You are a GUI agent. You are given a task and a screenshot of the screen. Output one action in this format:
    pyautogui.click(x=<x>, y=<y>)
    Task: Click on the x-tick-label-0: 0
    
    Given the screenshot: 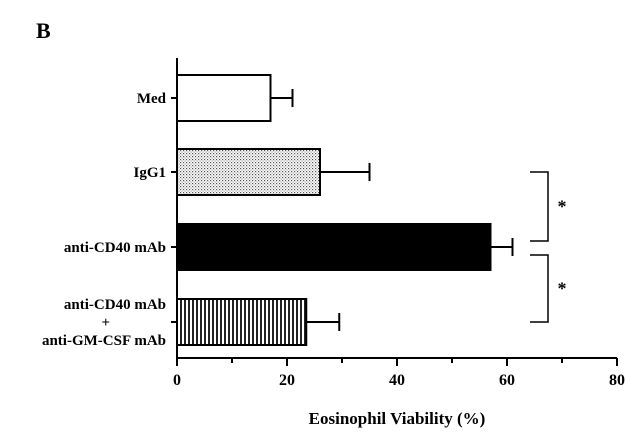 What is the action you would take?
    pyautogui.click(x=177, y=380)
    